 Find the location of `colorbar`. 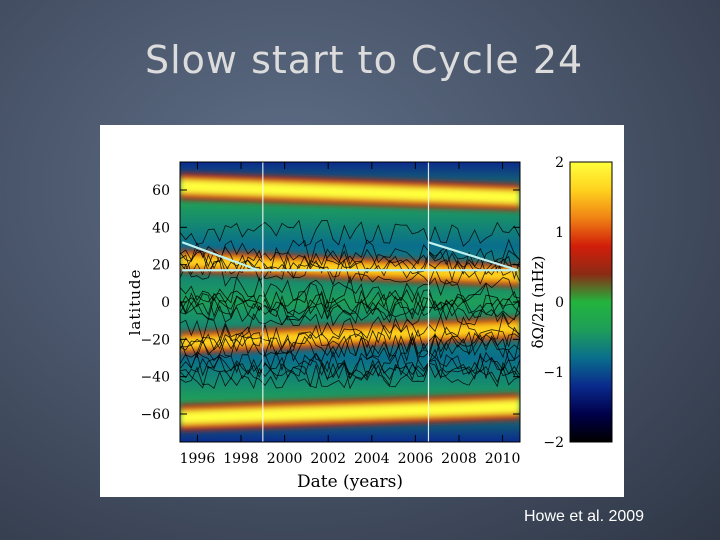

colorbar is located at coordinates (591, 302).